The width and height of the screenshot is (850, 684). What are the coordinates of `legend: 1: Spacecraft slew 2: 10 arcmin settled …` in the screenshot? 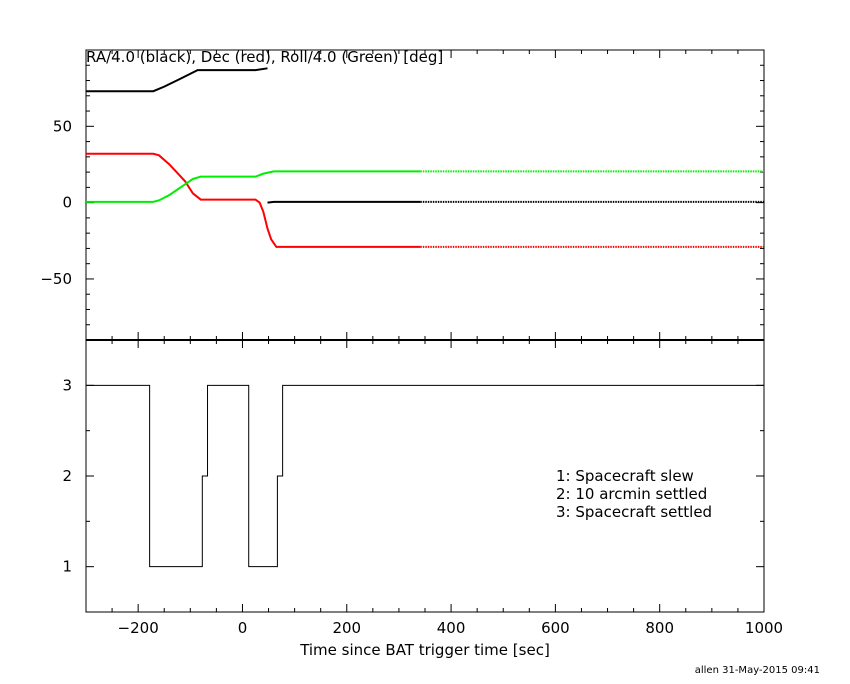 It's located at (634, 494).